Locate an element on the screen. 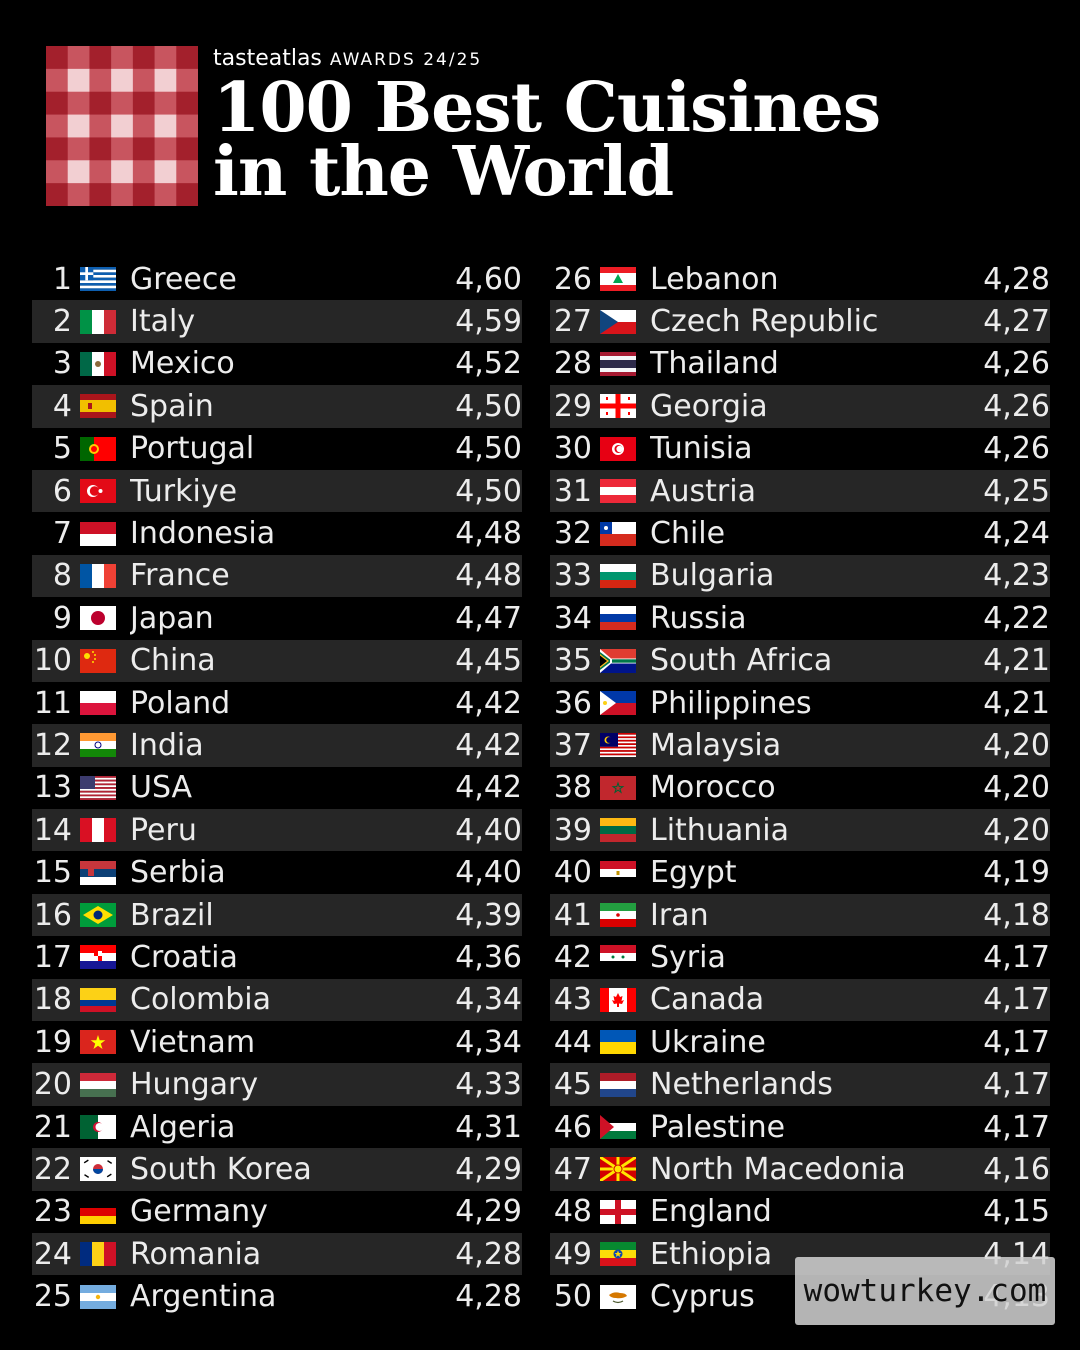  ranking-row: 23 Germany 4,29 is located at coordinates (277, 1212).